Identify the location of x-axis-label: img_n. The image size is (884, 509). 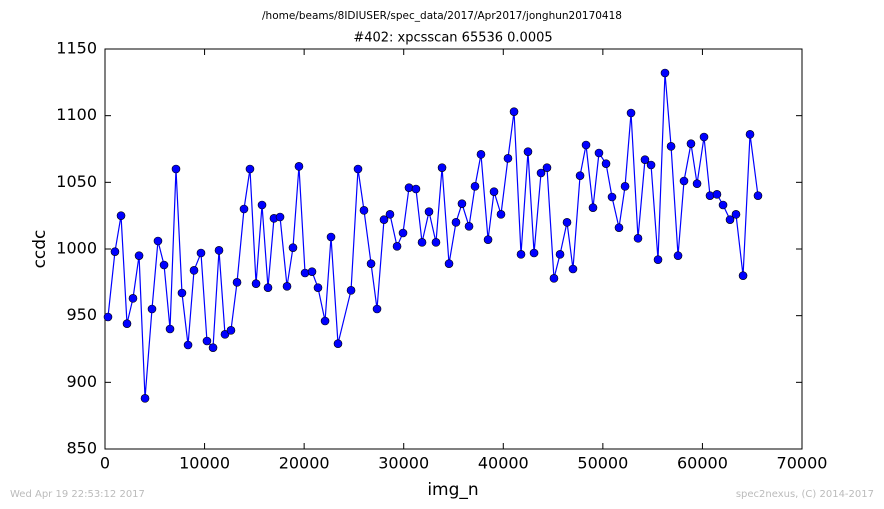
(452, 490).